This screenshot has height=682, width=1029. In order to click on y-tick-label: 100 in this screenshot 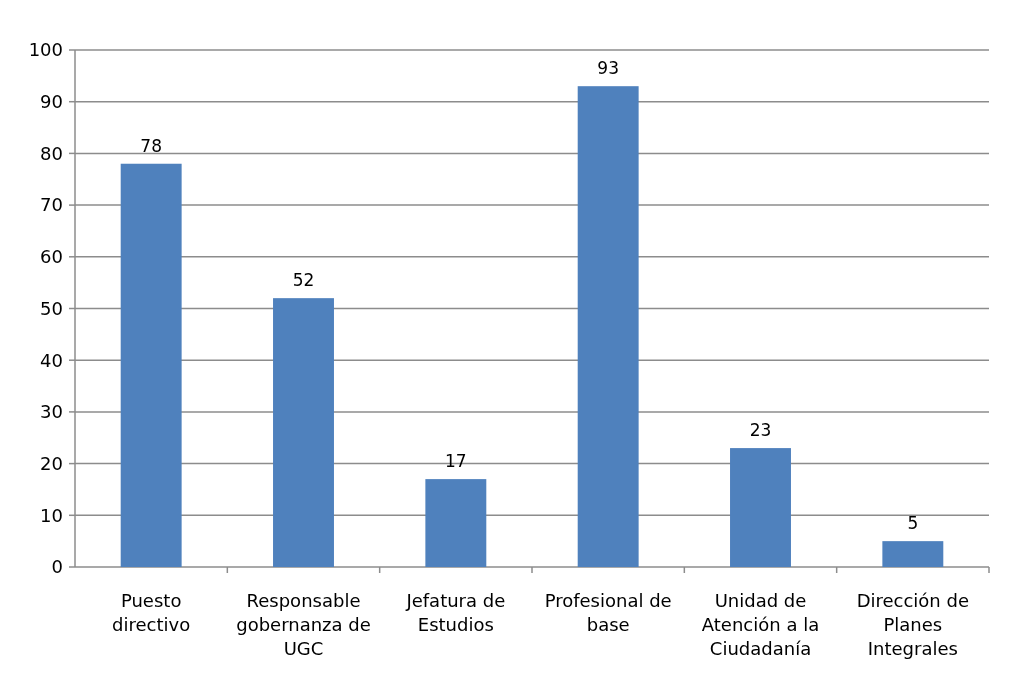, I will do `click(45, 50)`.